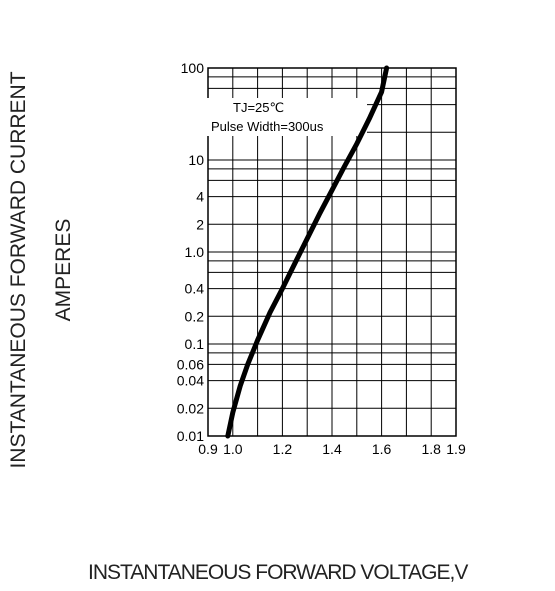 This screenshot has width=555, height=591. Describe the element at coordinates (200, 224) in the screenshot. I see `y-tick-label: 2` at that location.